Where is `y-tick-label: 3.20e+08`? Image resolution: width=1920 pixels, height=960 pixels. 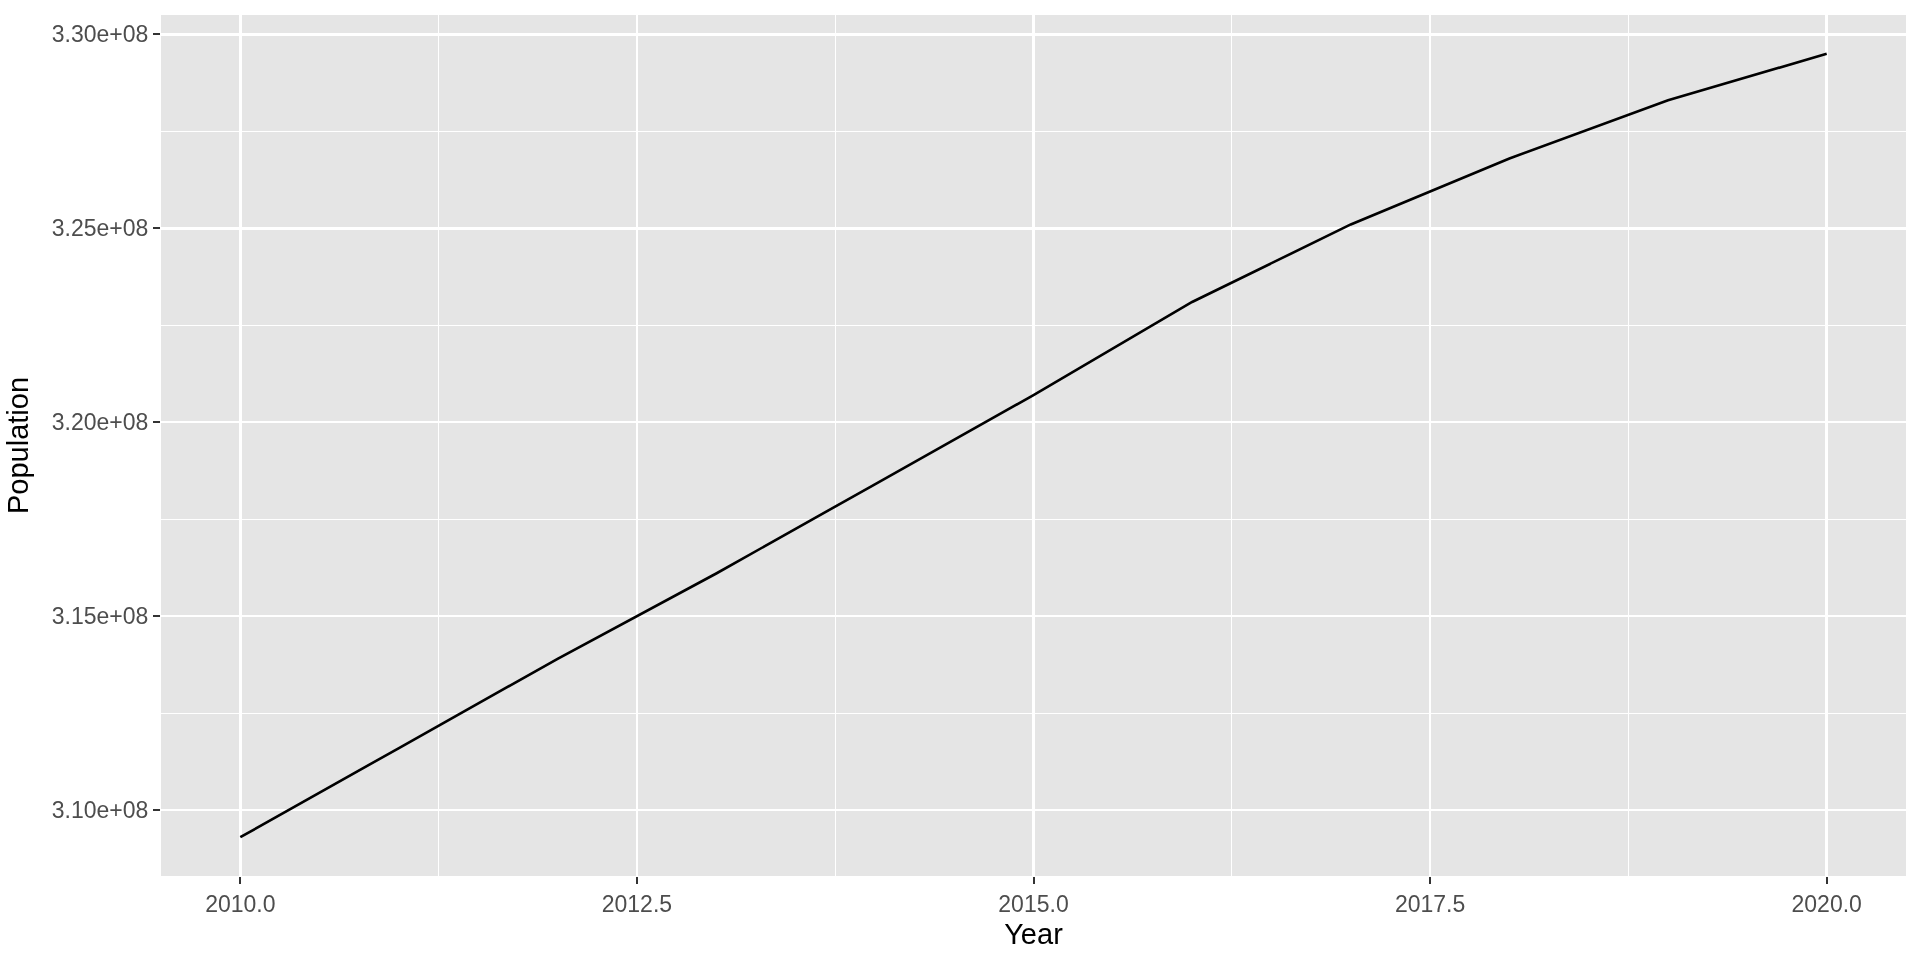 y-tick-label: 3.20e+08 is located at coordinates (100, 422).